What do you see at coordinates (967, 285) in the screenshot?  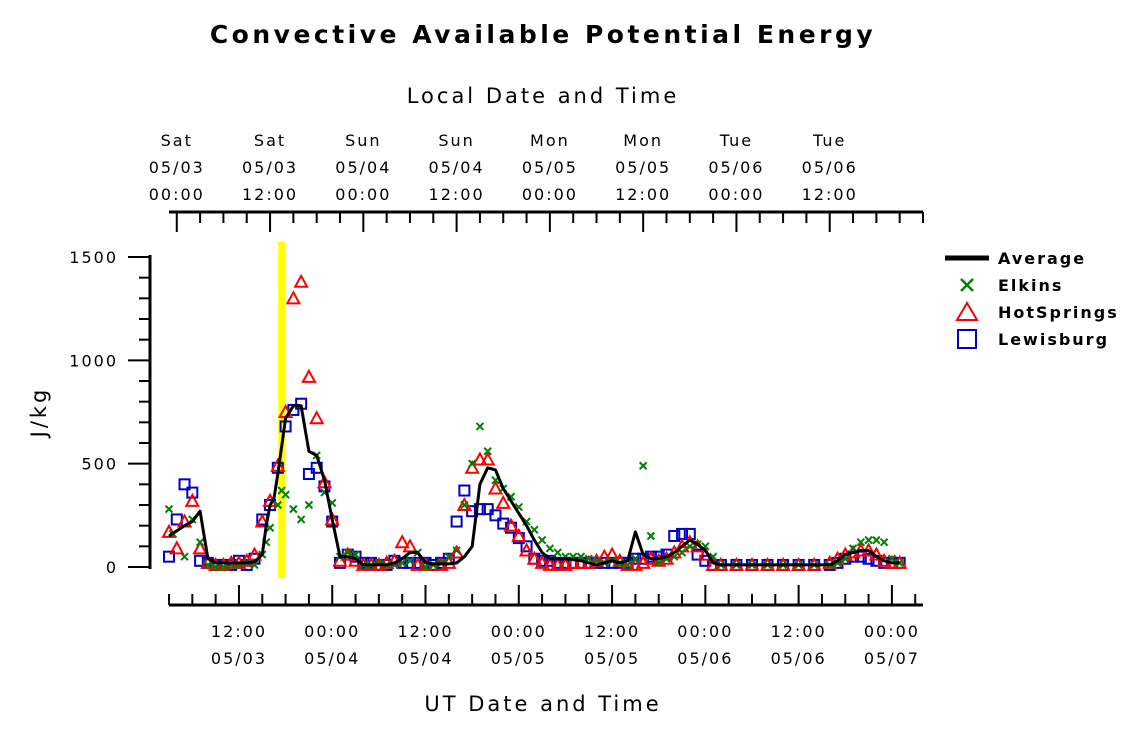 I see `legend-swatch` at bounding box center [967, 285].